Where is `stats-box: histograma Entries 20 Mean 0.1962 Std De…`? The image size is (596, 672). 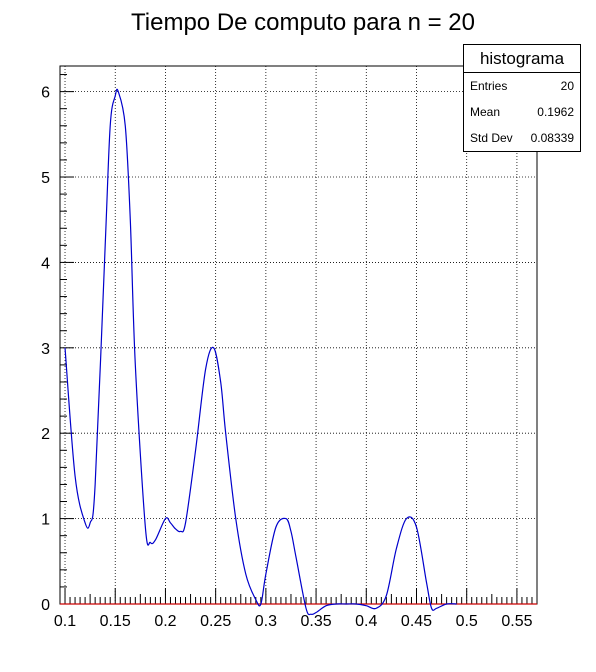
stats-box: histograma Entries 20 Mean 0.1962 Std De… is located at coordinates (522, 98).